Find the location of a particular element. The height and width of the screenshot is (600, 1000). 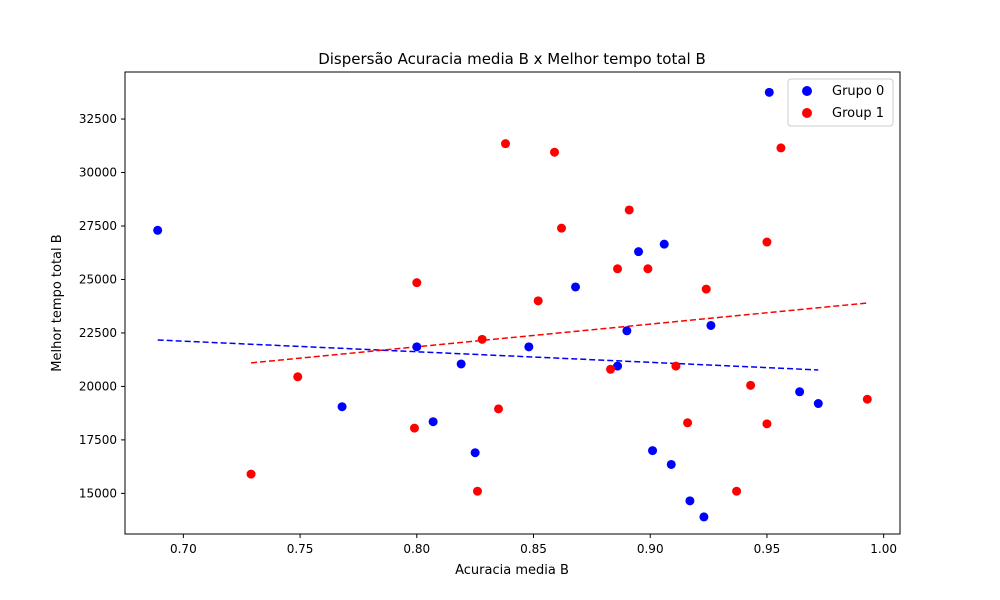

legend-box is located at coordinates (840, 102).